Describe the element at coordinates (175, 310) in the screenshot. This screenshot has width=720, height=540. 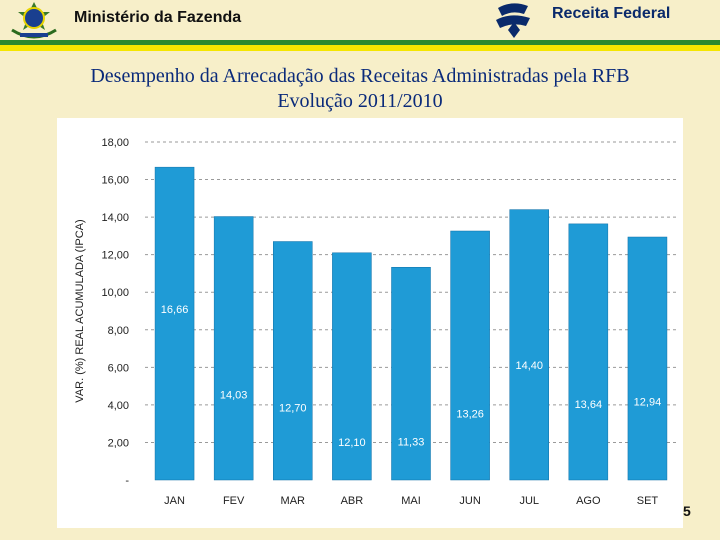
I see `data-label: 16,66` at that location.